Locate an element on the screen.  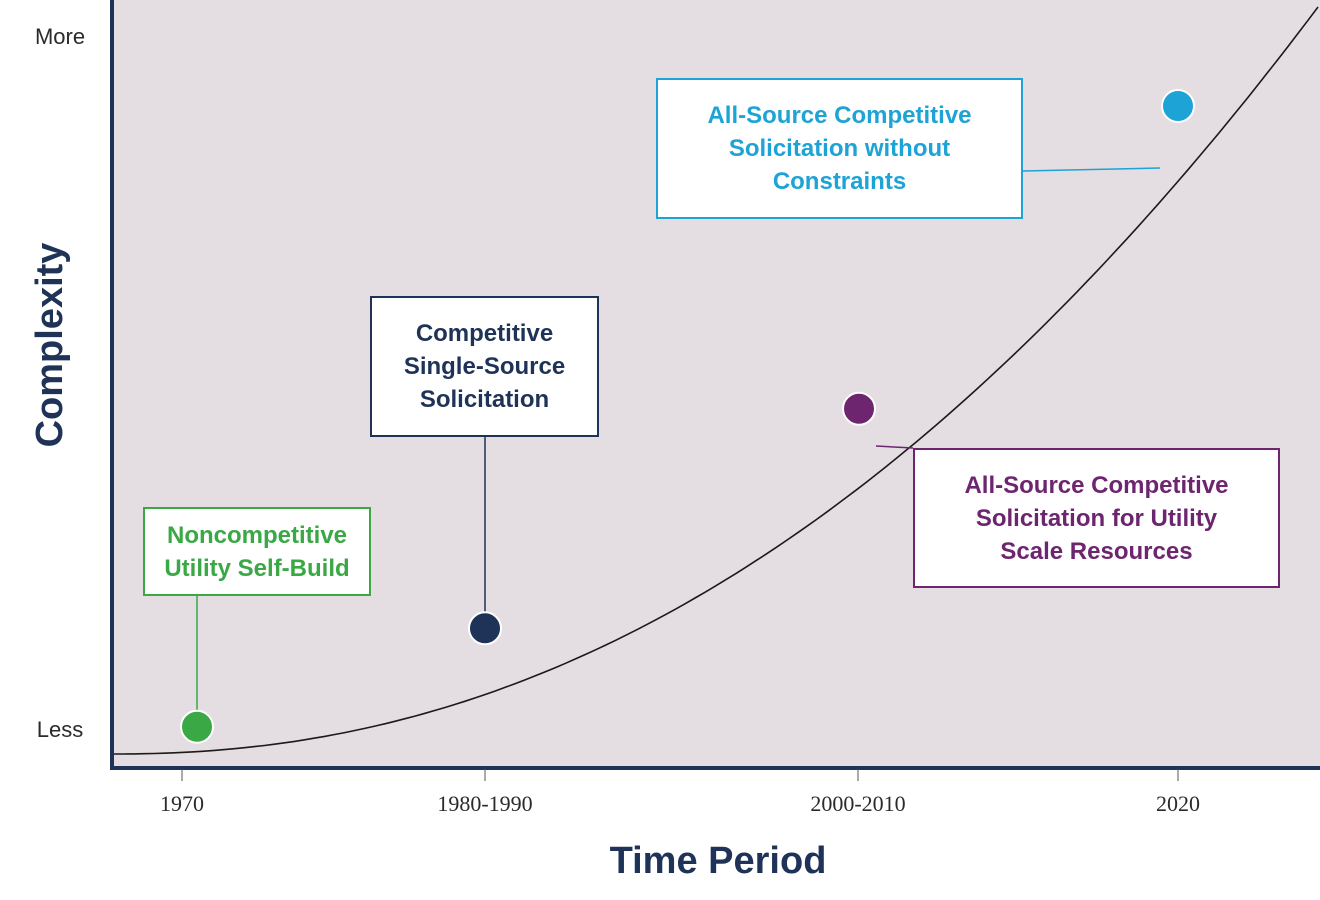
x-tick-label: 1980-1990 is located at coordinates (484, 803).